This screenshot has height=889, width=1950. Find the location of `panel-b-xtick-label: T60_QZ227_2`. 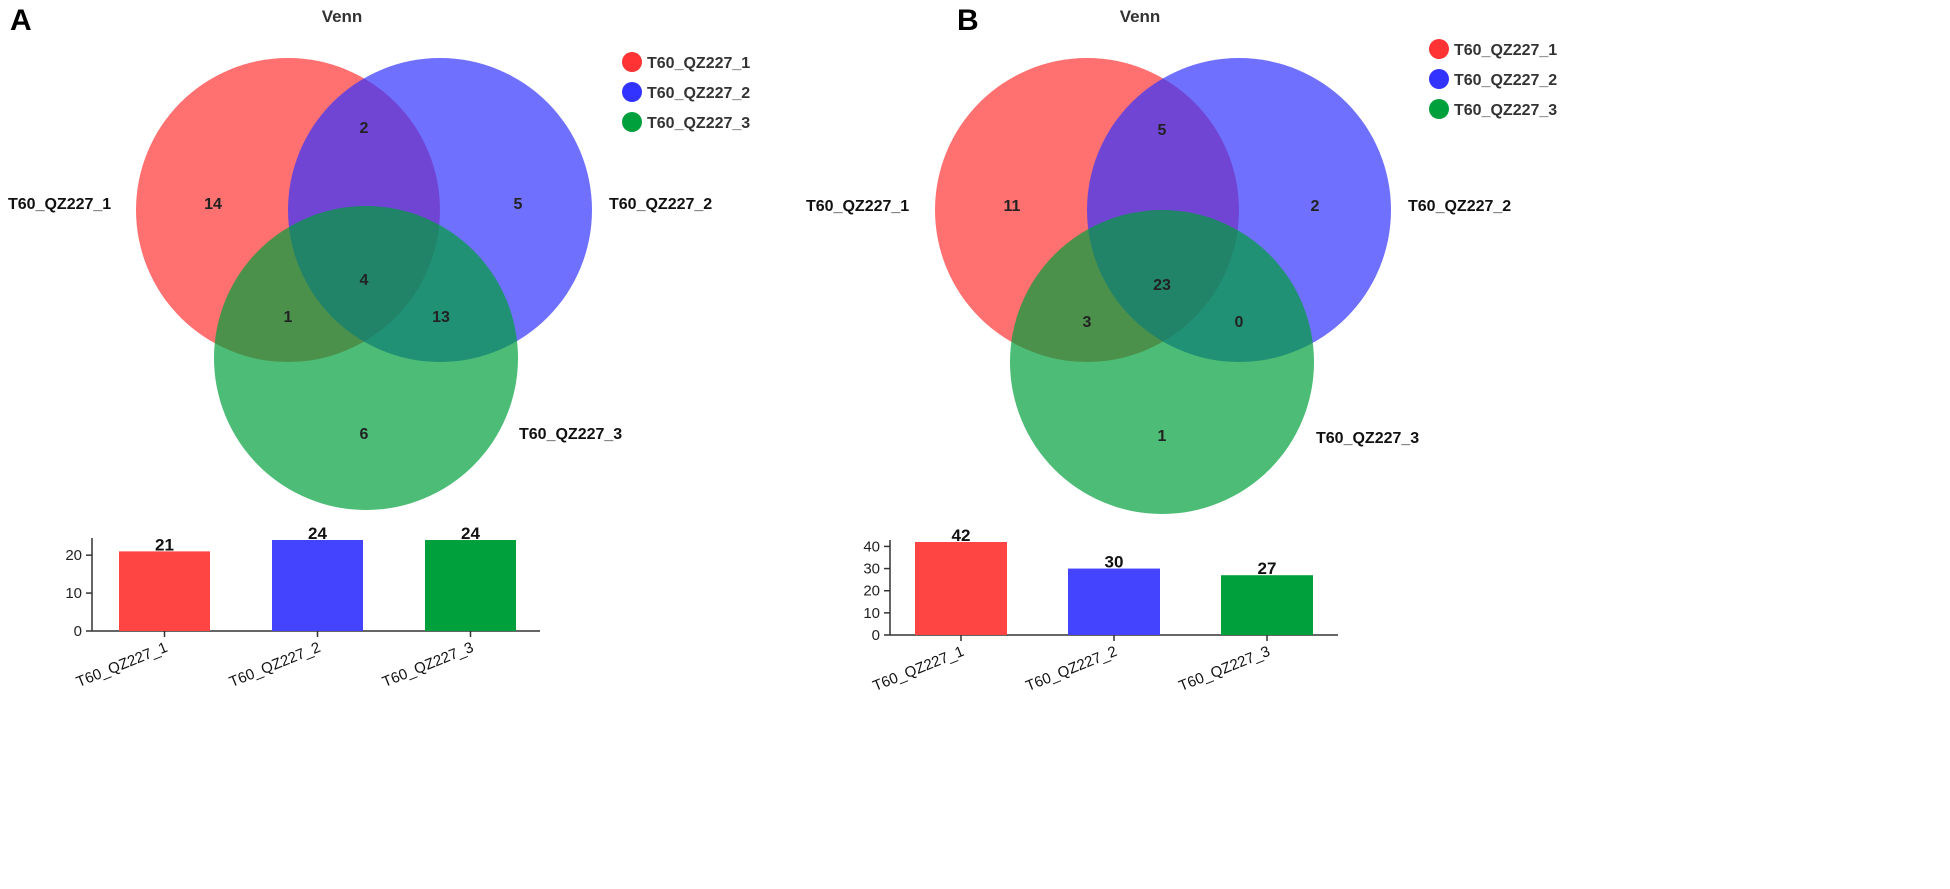

panel-b-xtick-label: T60_QZ227_2 is located at coordinates (1071, 669).